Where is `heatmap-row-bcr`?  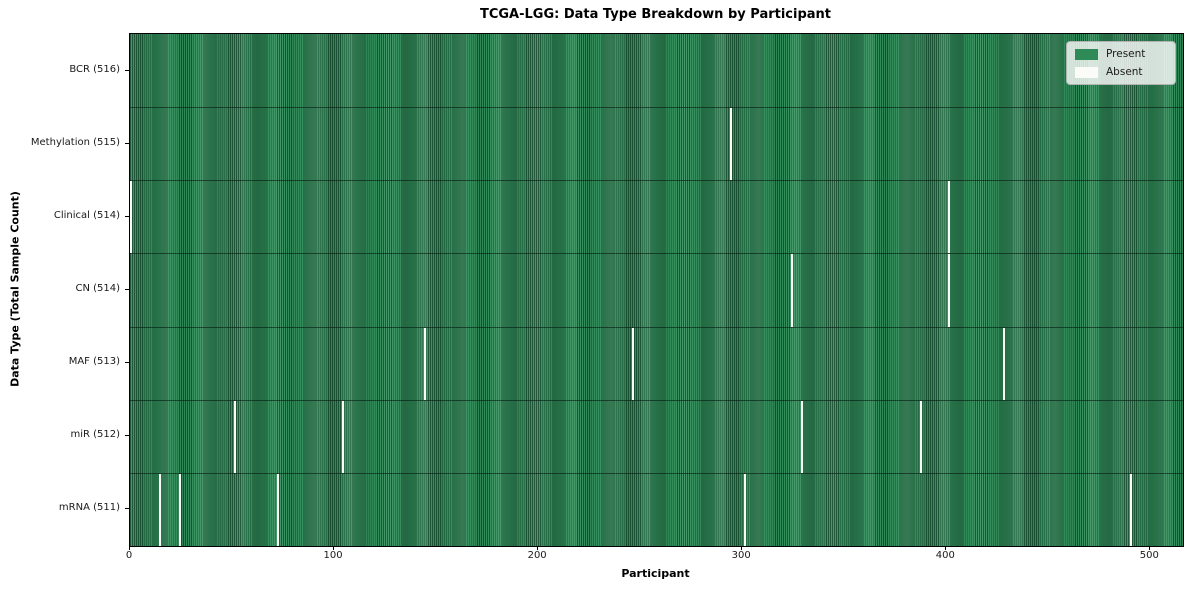
heatmap-row-bcr is located at coordinates (656, 71).